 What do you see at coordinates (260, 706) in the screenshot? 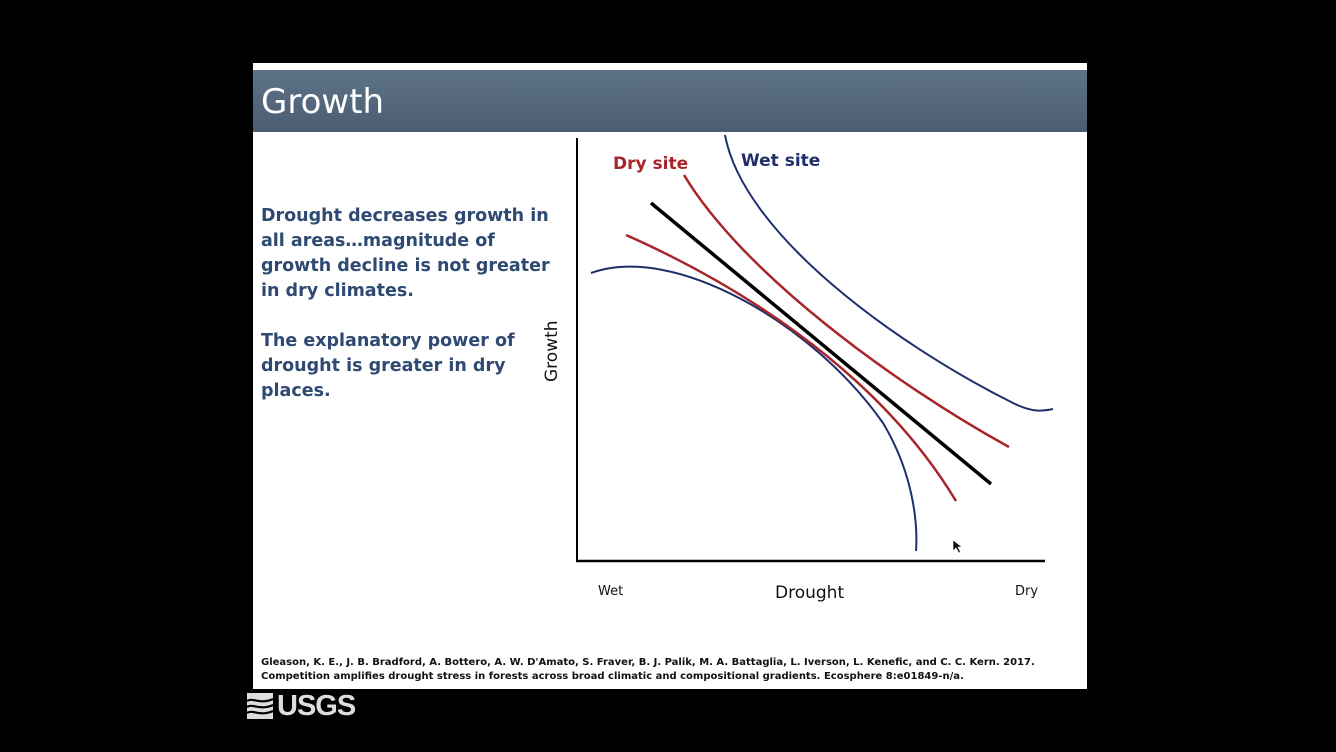
I see `usgs-wave-icon` at bounding box center [260, 706].